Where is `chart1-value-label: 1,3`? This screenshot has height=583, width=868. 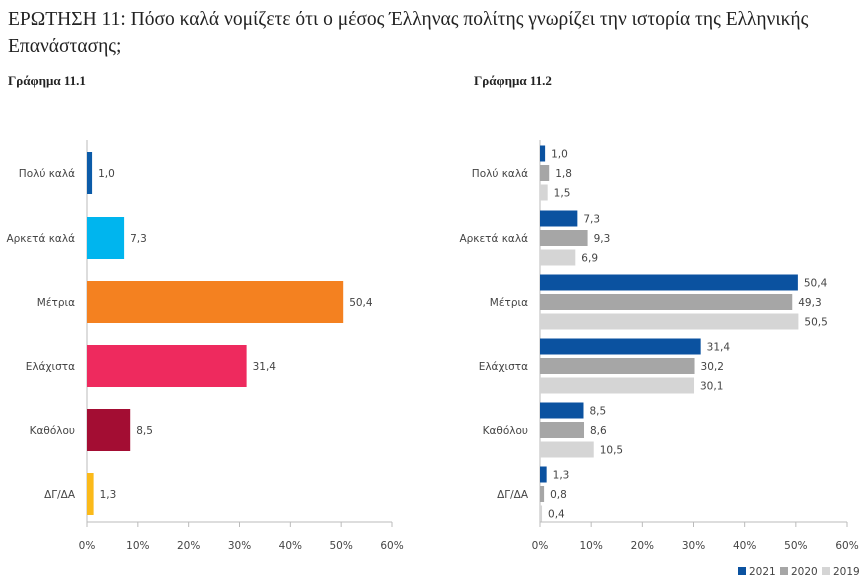 chart1-value-label: 1,3 is located at coordinates (108, 495).